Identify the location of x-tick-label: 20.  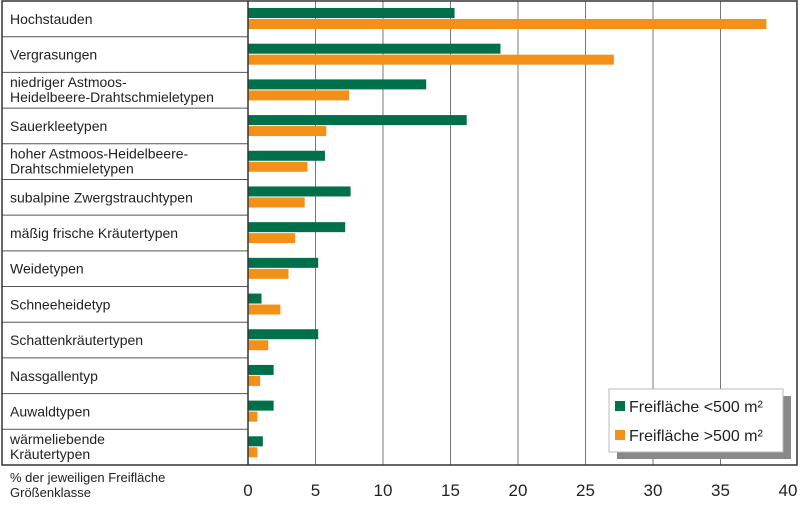
(518, 490).